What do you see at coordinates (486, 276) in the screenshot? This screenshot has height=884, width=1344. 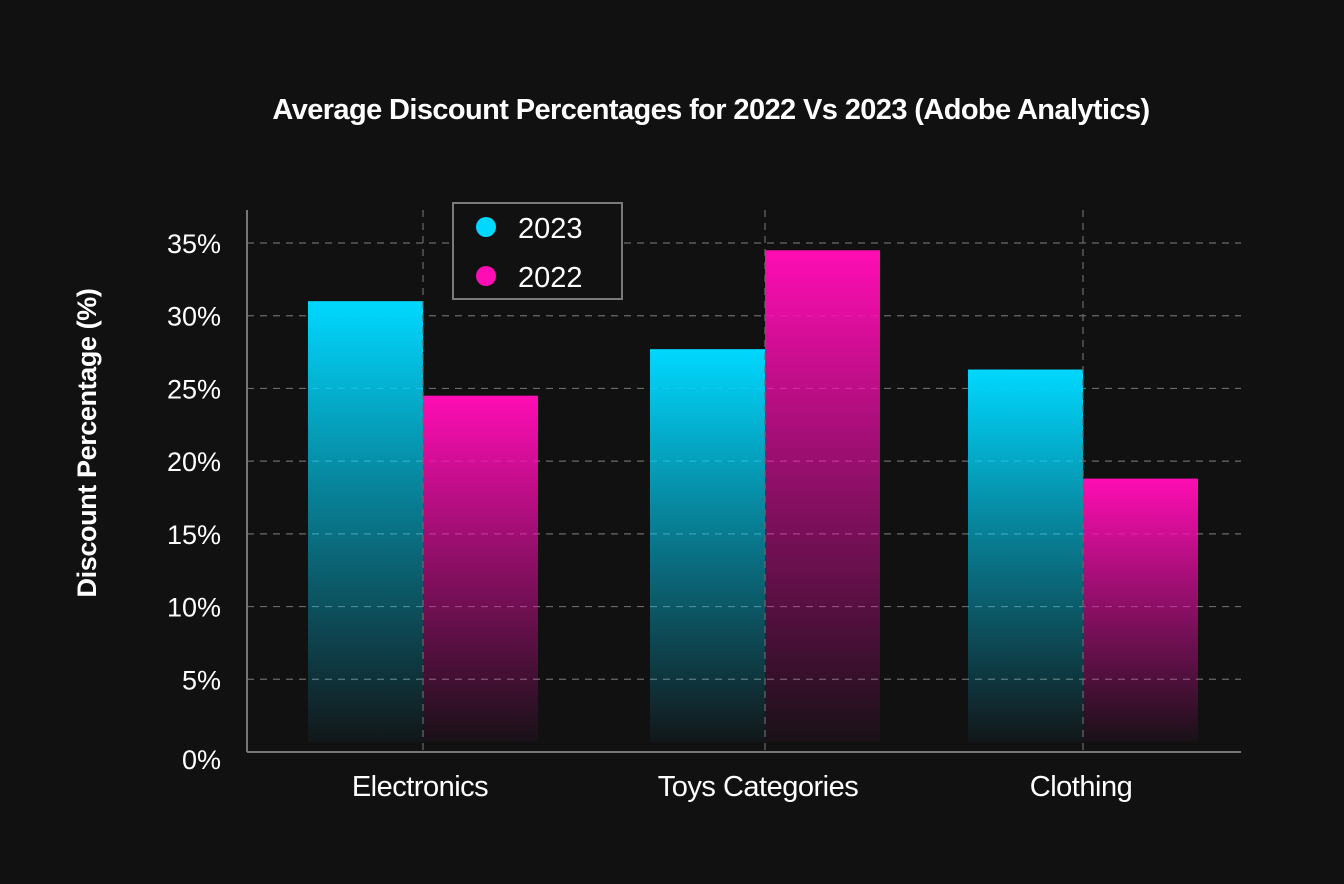 I see `legend-marker-2022` at bounding box center [486, 276].